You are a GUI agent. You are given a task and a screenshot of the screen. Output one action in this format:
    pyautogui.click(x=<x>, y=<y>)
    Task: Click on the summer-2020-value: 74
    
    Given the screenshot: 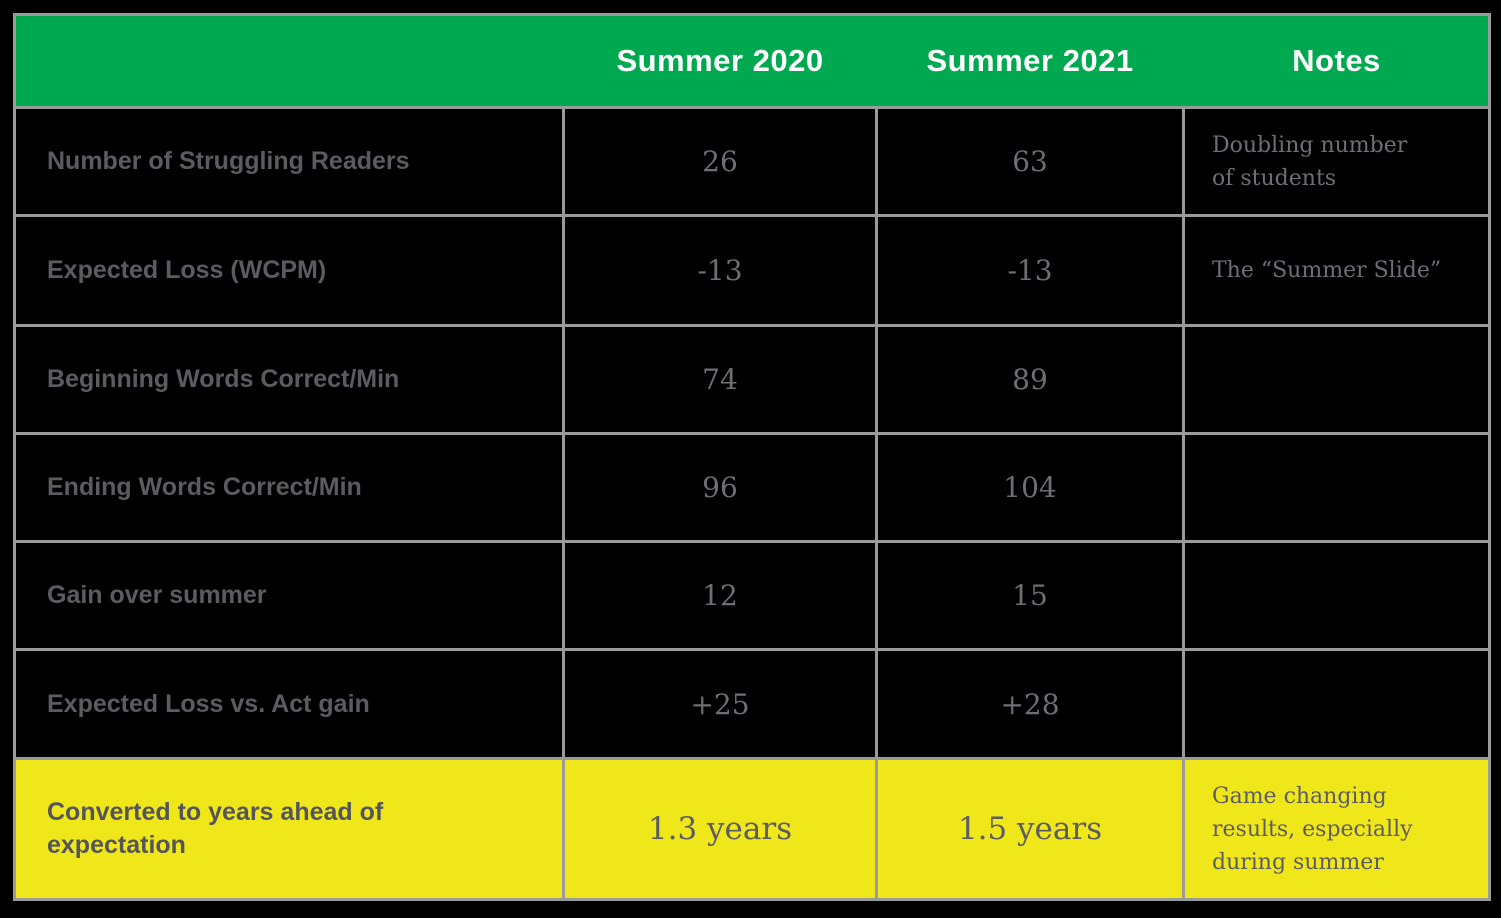 What is the action you would take?
    pyautogui.click(x=720, y=379)
    